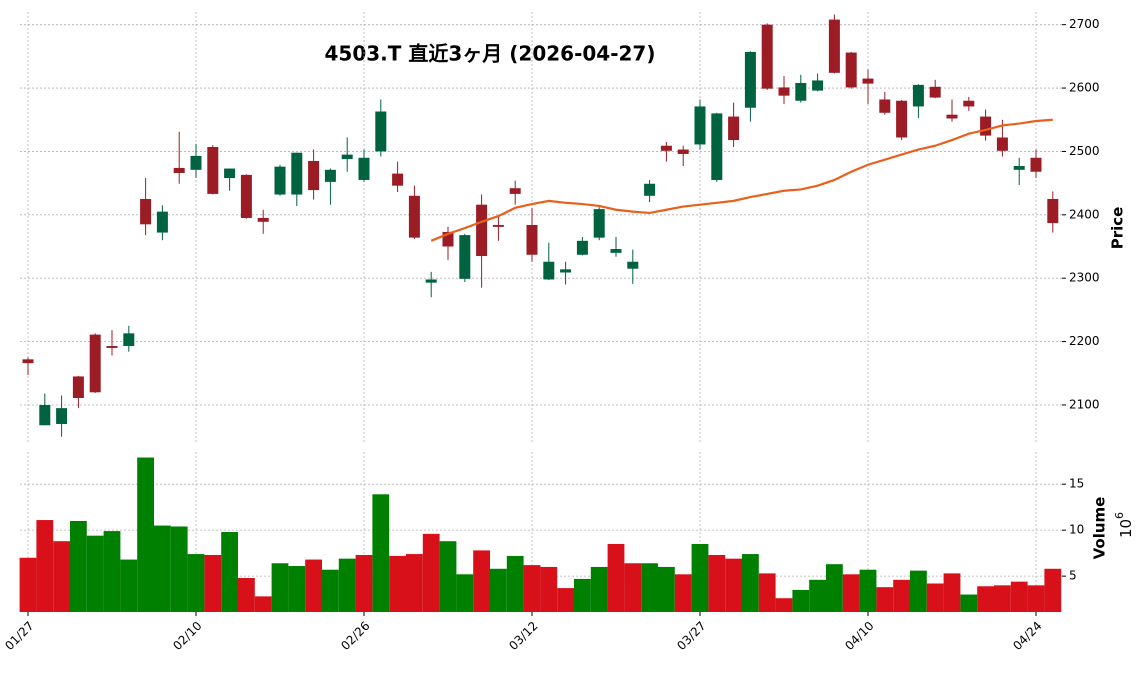 The height and width of the screenshot is (674, 1144). Describe the element at coordinates (1084, 88) in the screenshot. I see `y-tick-label: 2600` at that location.